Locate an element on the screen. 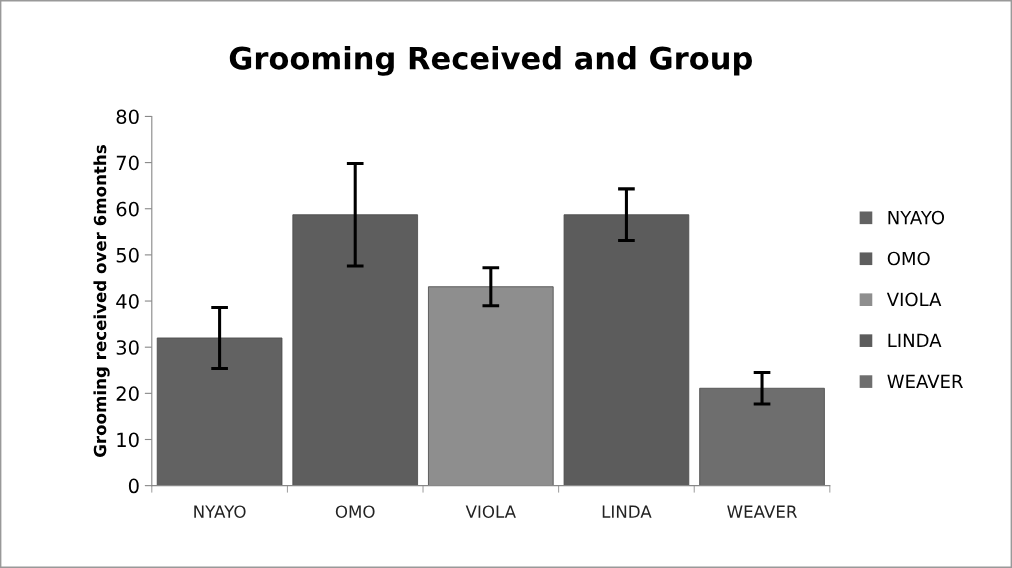 The width and height of the screenshot is (1012, 568). legend-label: LINDA is located at coordinates (915, 340).